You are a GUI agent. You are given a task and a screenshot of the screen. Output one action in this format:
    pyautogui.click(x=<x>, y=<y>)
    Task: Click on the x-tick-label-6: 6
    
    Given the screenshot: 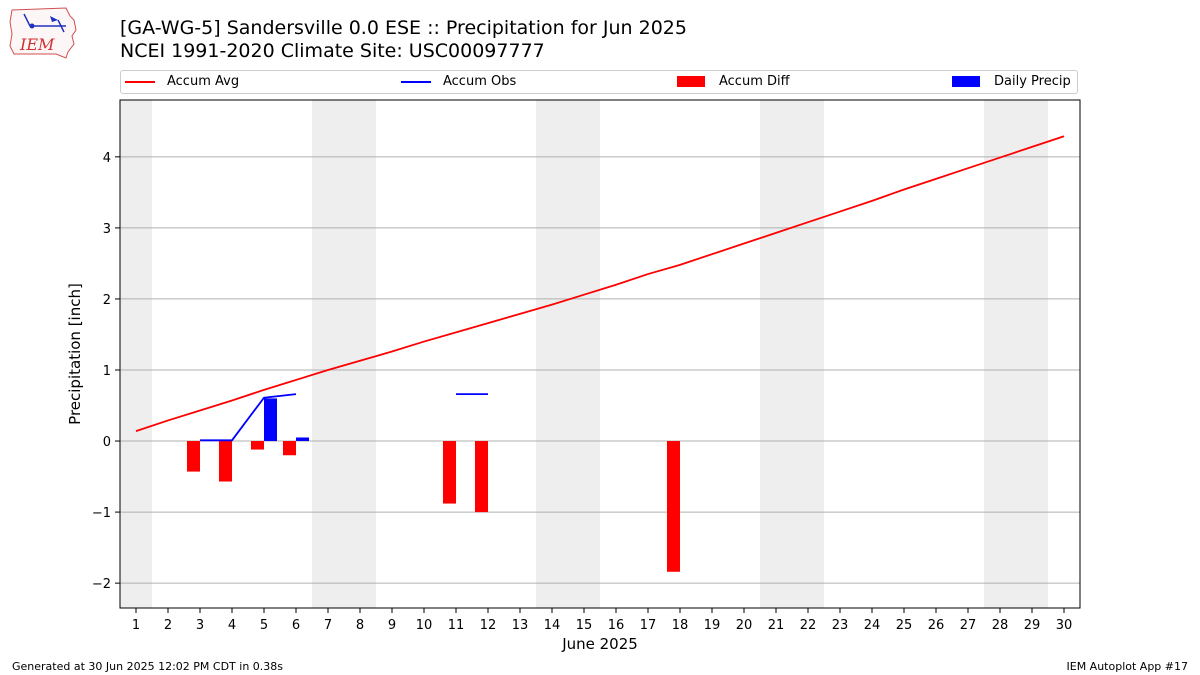 What is the action you would take?
    pyautogui.click(x=296, y=625)
    